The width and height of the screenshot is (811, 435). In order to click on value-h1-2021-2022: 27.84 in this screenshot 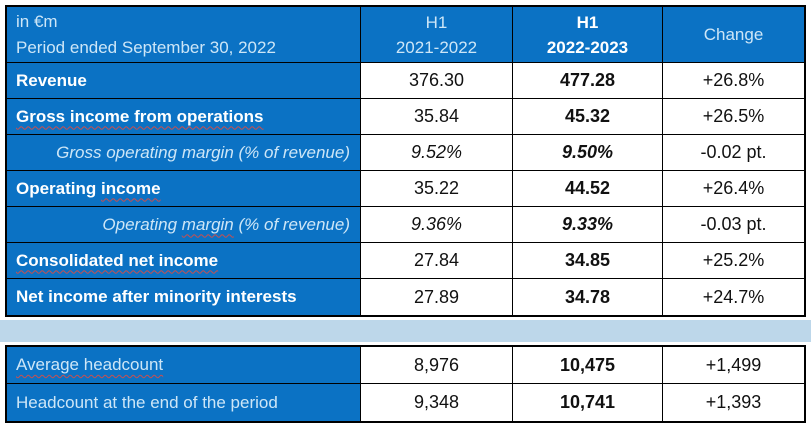, I will do `click(437, 260)`.